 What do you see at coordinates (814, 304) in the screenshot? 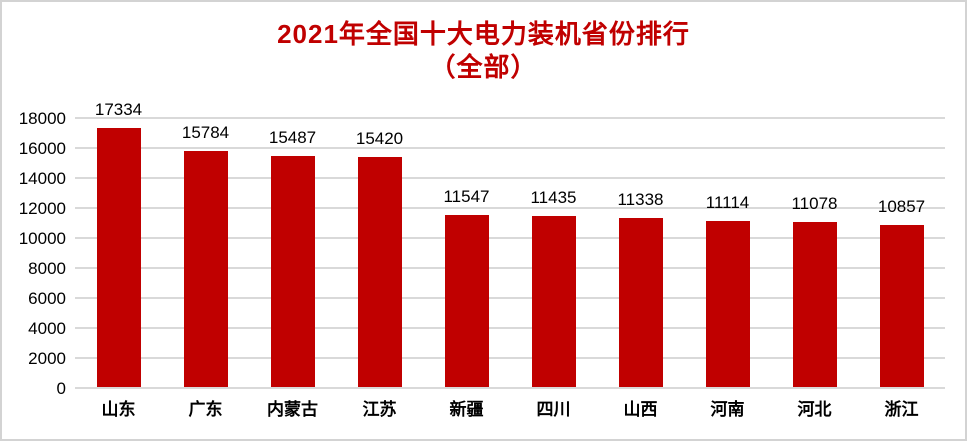
I see `bar-河北` at bounding box center [814, 304].